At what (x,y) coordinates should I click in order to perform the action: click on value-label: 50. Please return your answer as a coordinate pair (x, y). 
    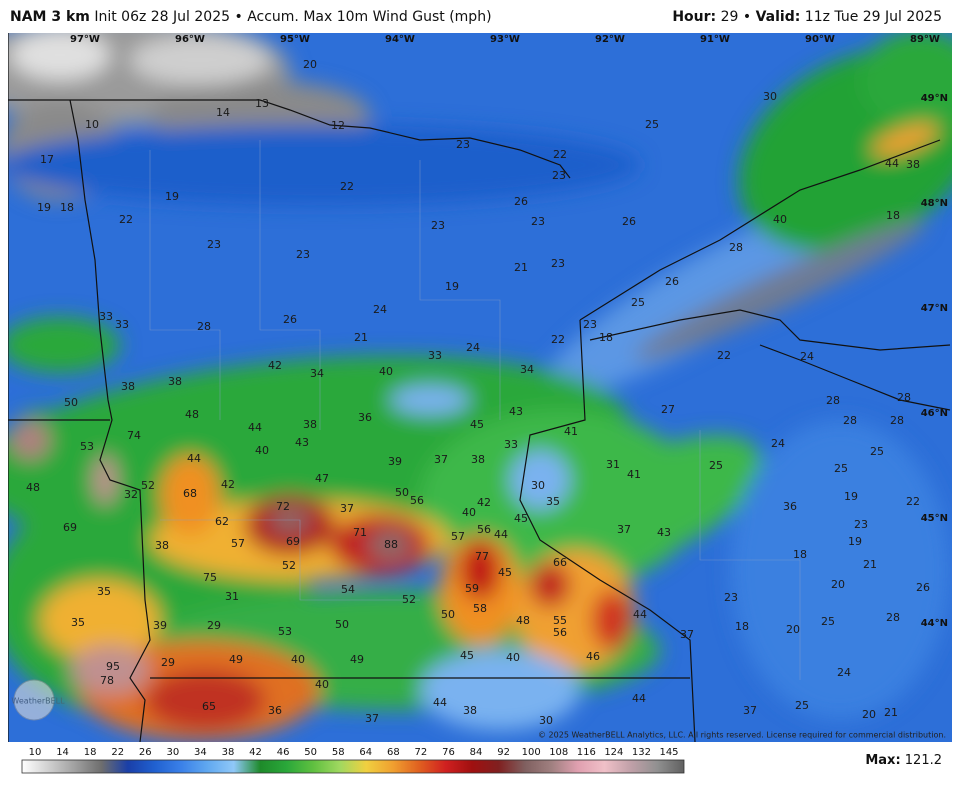
    Looking at the image, I should click on (71, 402).